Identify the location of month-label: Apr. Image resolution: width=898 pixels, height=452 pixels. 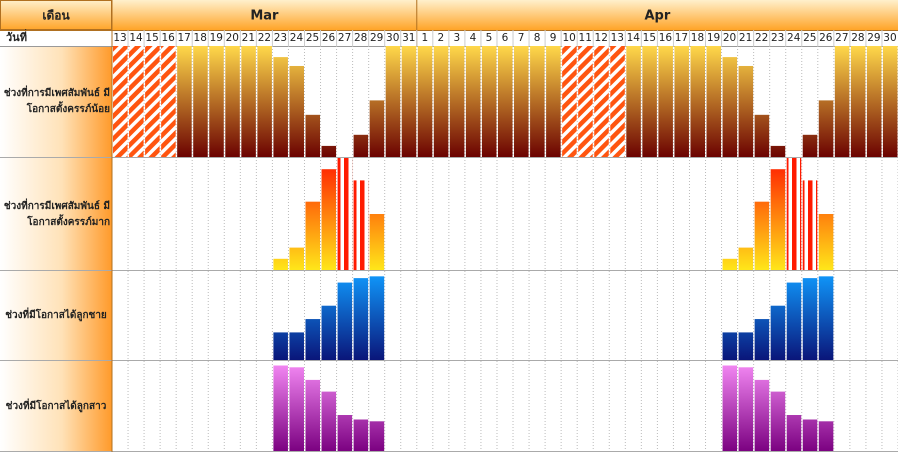
(657, 16).